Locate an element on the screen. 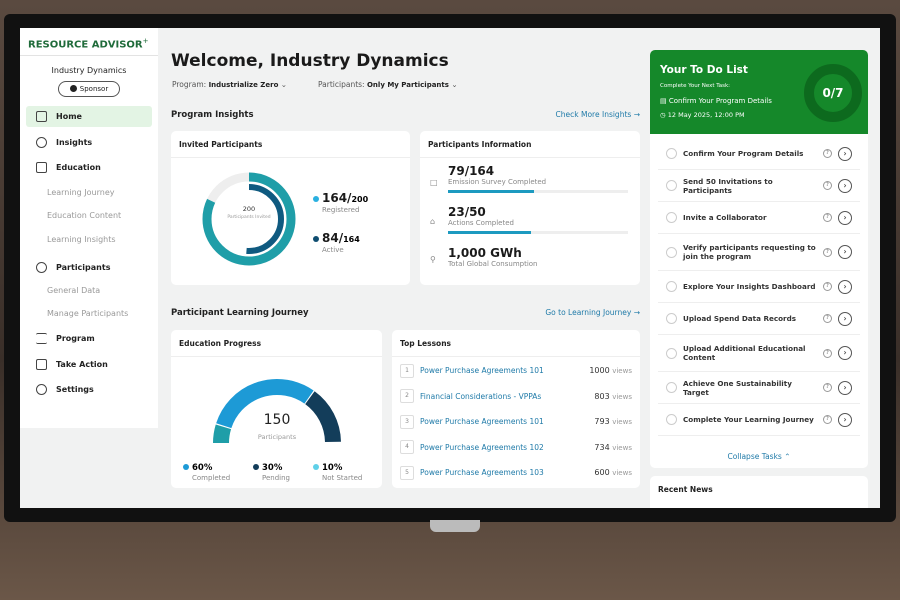  sidebar-item-home: Home is located at coordinates (89, 116).